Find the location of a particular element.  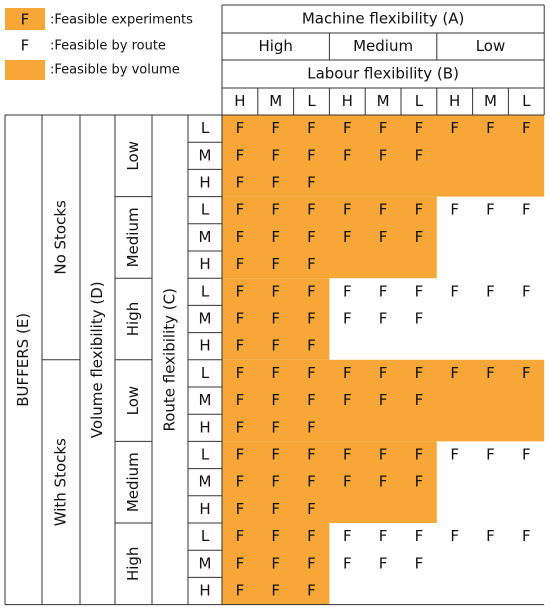

labour-level: L is located at coordinates (311, 101).